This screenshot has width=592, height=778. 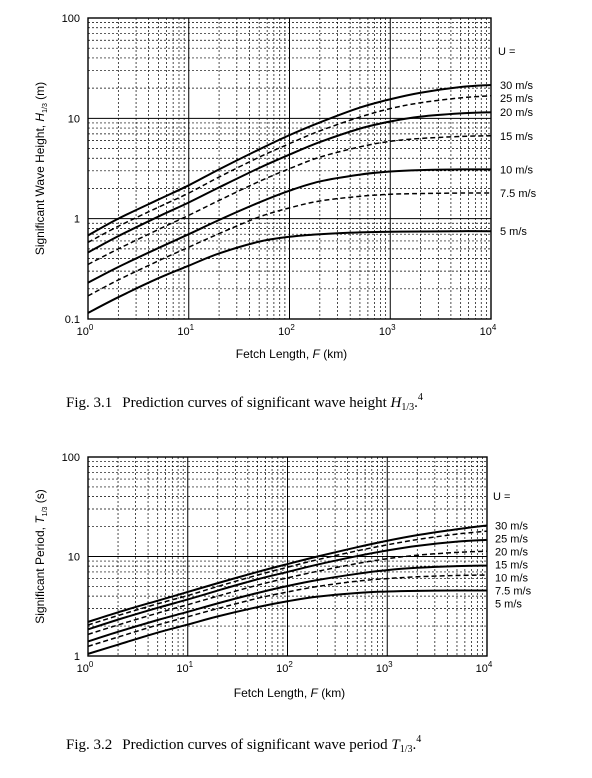 I want to click on legend-entry: 20 m/s, so click(x=517, y=113).